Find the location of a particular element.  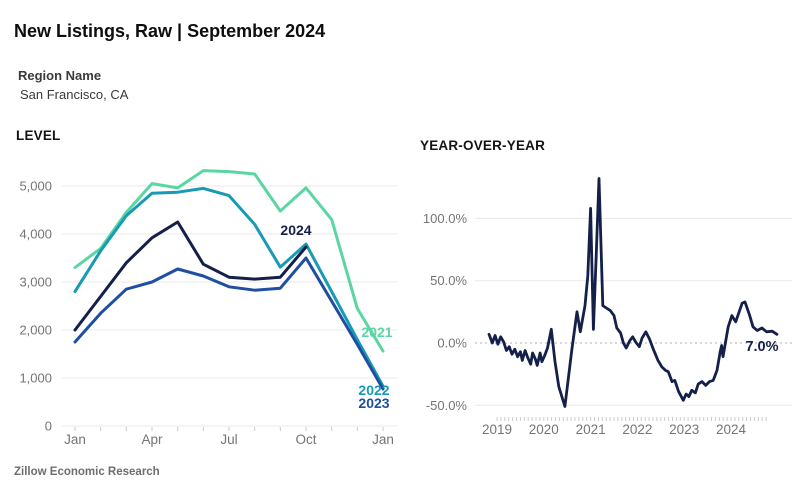

series-label-2021: 2021 is located at coordinates (376, 332).